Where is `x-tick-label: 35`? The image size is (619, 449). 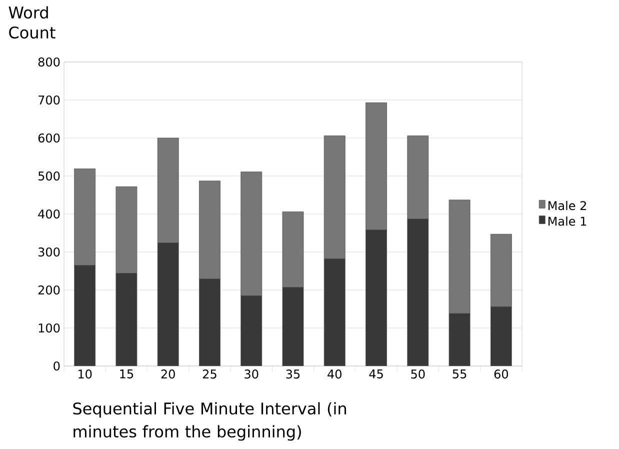 x-tick-label: 35 is located at coordinates (293, 374).